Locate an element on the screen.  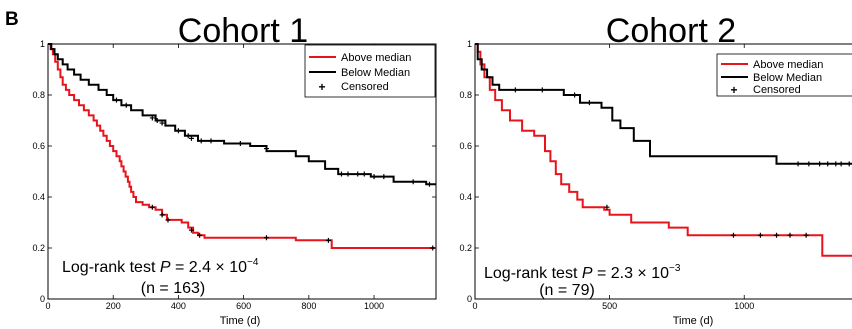
legend-box is located at coordinates (784, 75).